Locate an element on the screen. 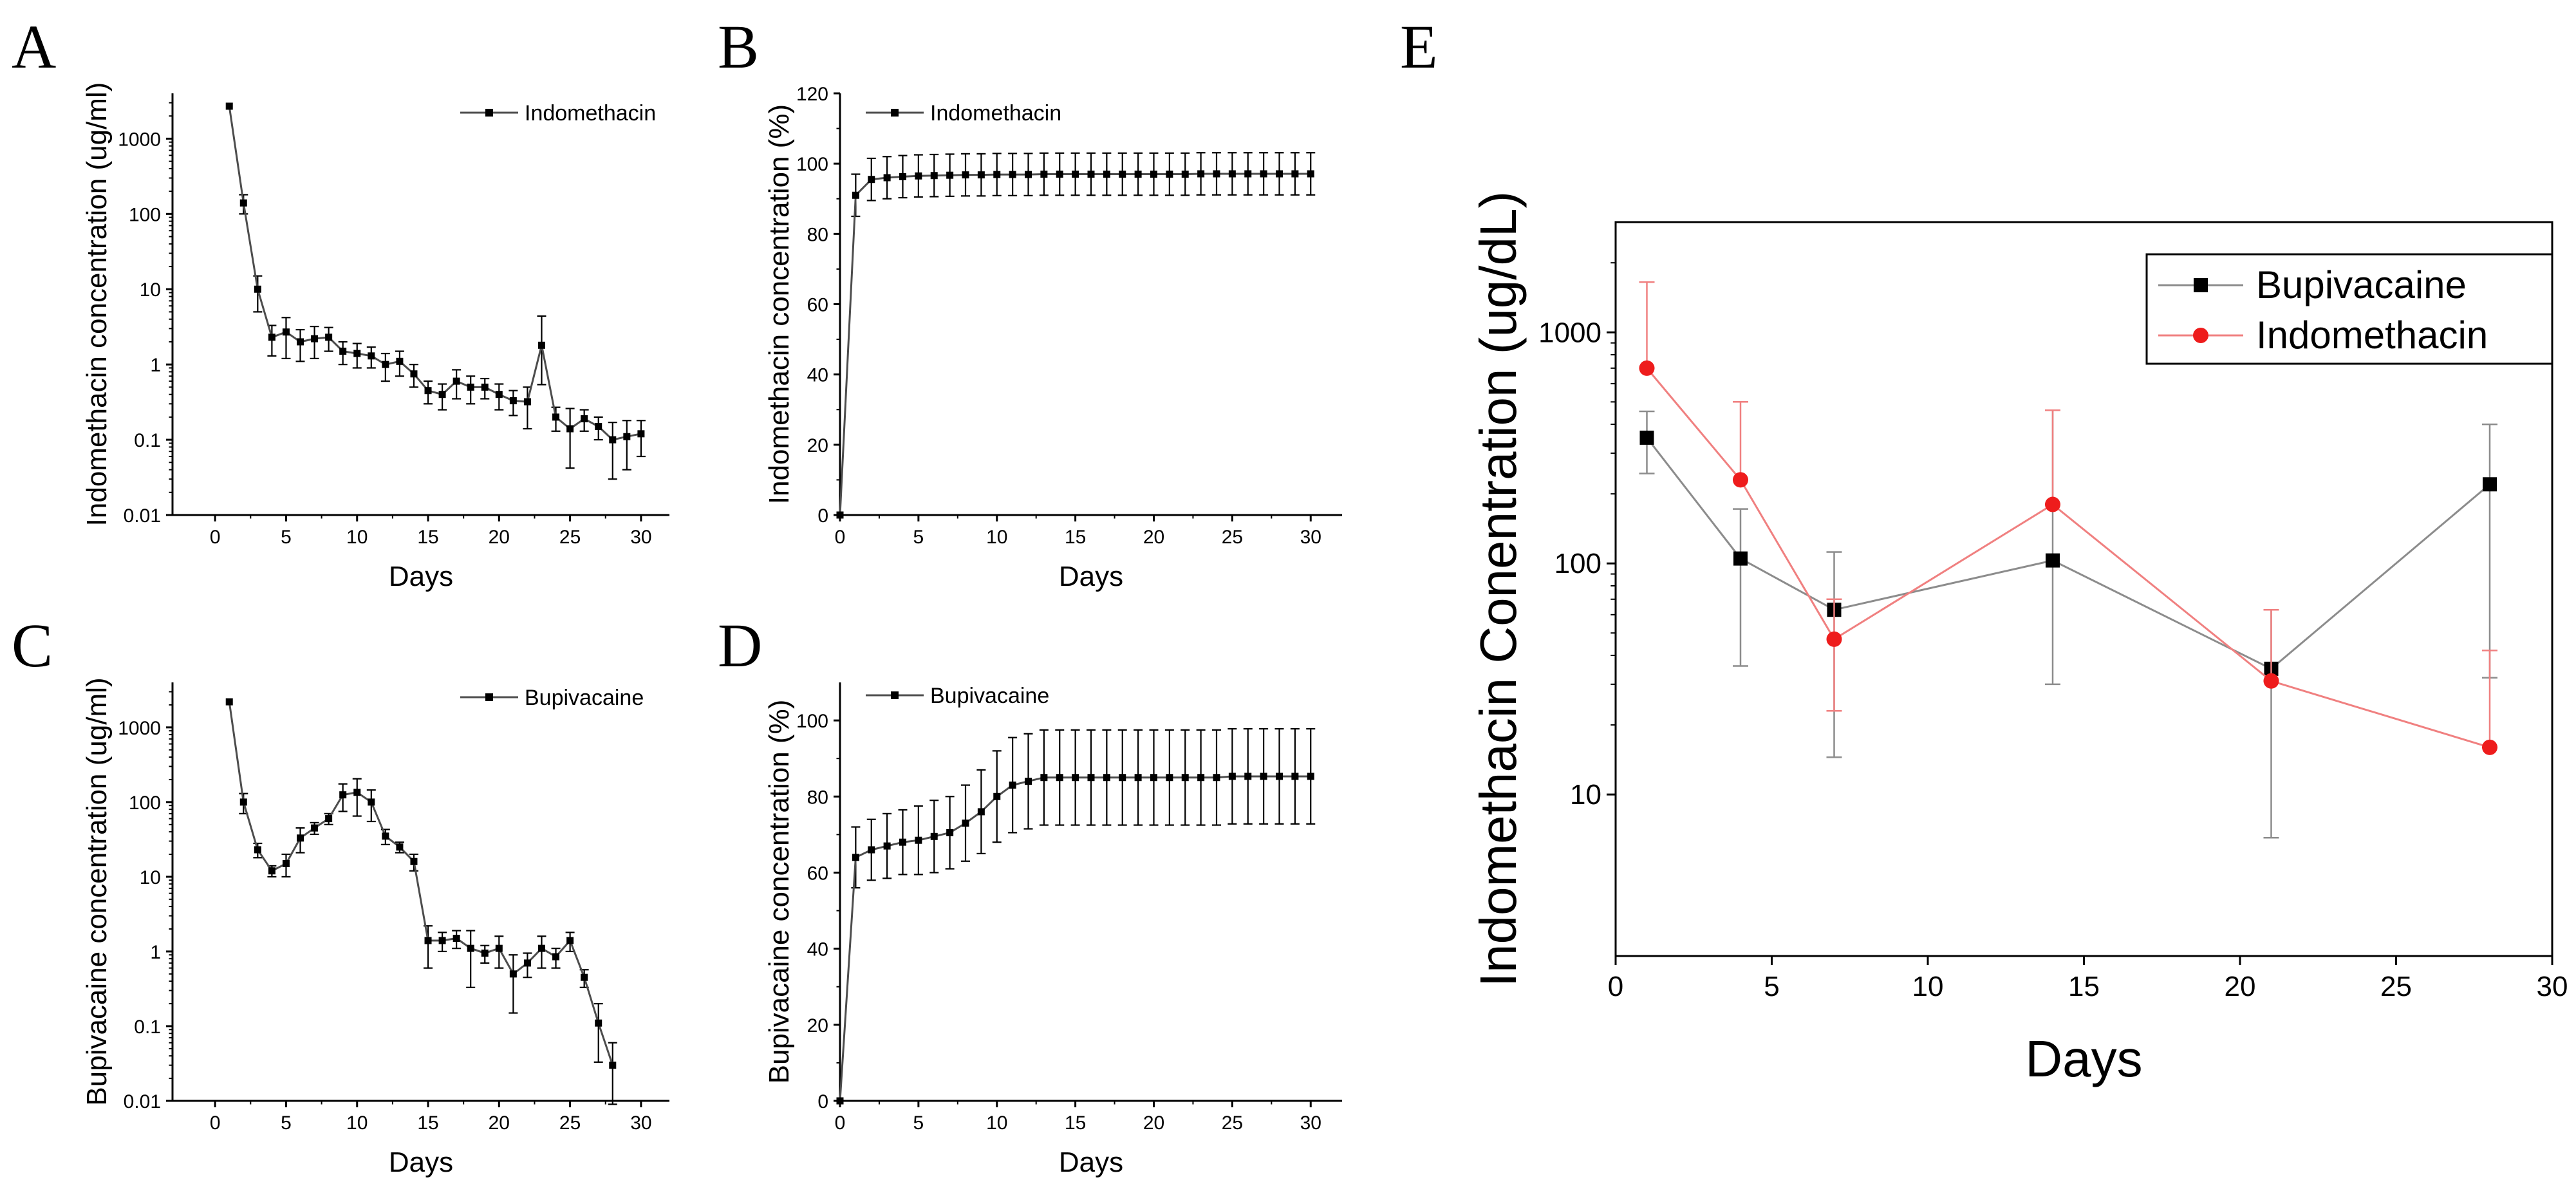 This screenshot has height=1200, width=2576. panel-e-y-tick-label: 100 is located at coordinates (1577, 563).